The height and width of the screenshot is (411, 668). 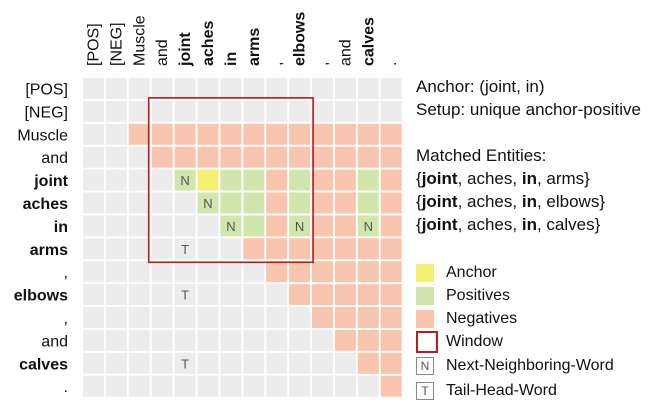 I want to click on legend-window: Window, so click(x=459, y=342).